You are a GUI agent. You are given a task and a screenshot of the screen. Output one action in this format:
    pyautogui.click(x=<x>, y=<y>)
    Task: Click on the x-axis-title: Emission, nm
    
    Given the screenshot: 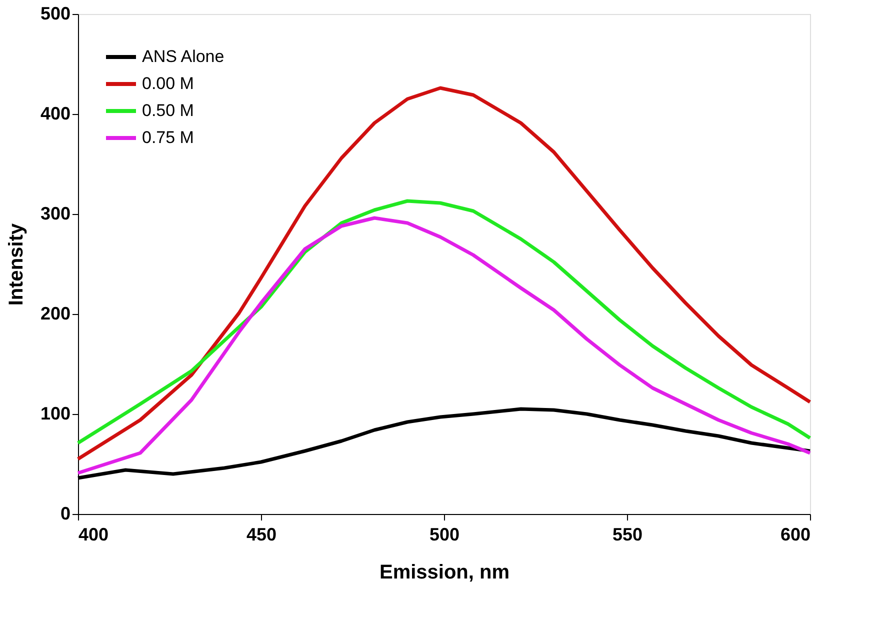 What is the action you would take?
    pyautogui.click(x=444, y=573)
    